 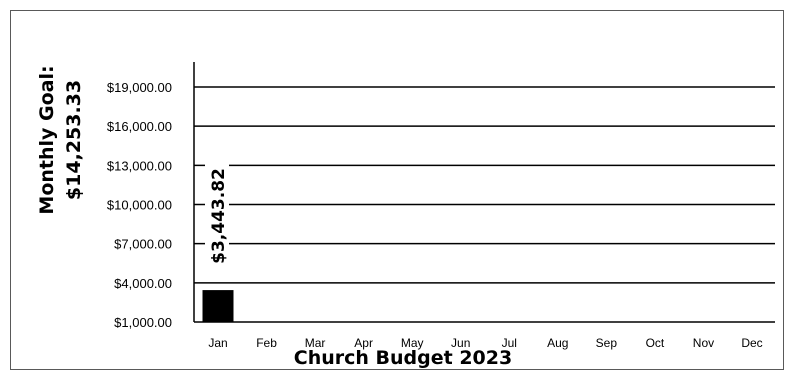 I want to click on data-label-background, so click(x=217, y=217).